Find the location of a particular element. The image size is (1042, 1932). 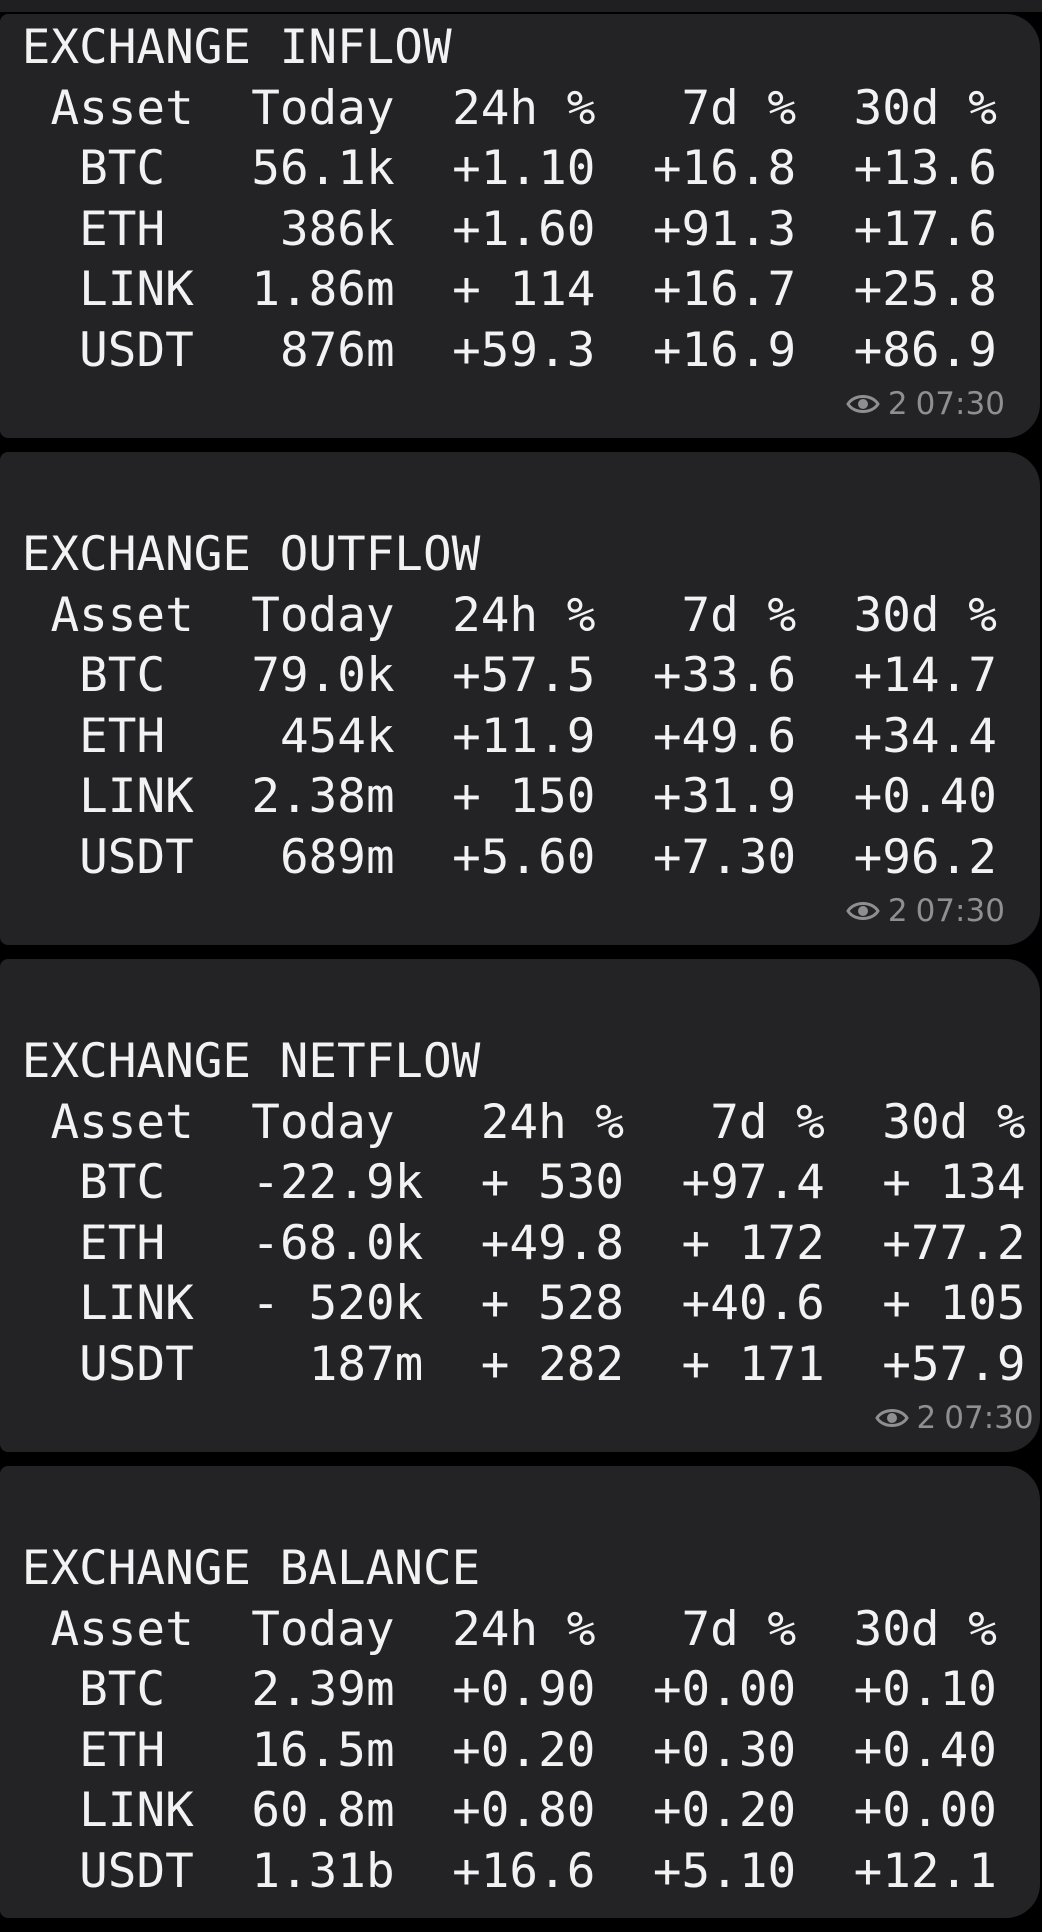

table-cell: +5.10 is located at coordinates (724, 1871).